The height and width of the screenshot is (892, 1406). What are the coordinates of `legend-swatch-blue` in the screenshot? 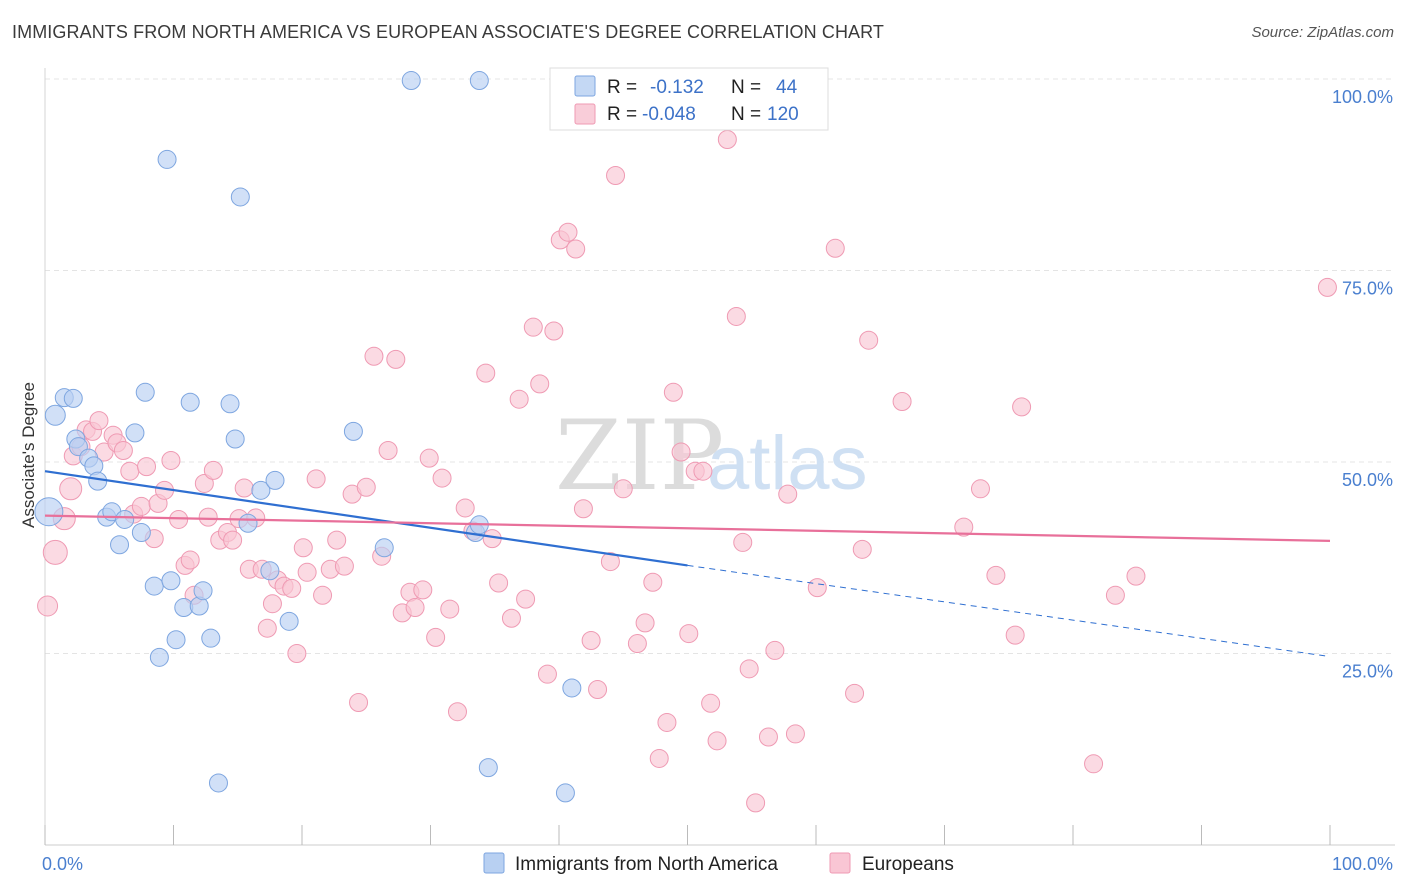 It's located at (585, 86).